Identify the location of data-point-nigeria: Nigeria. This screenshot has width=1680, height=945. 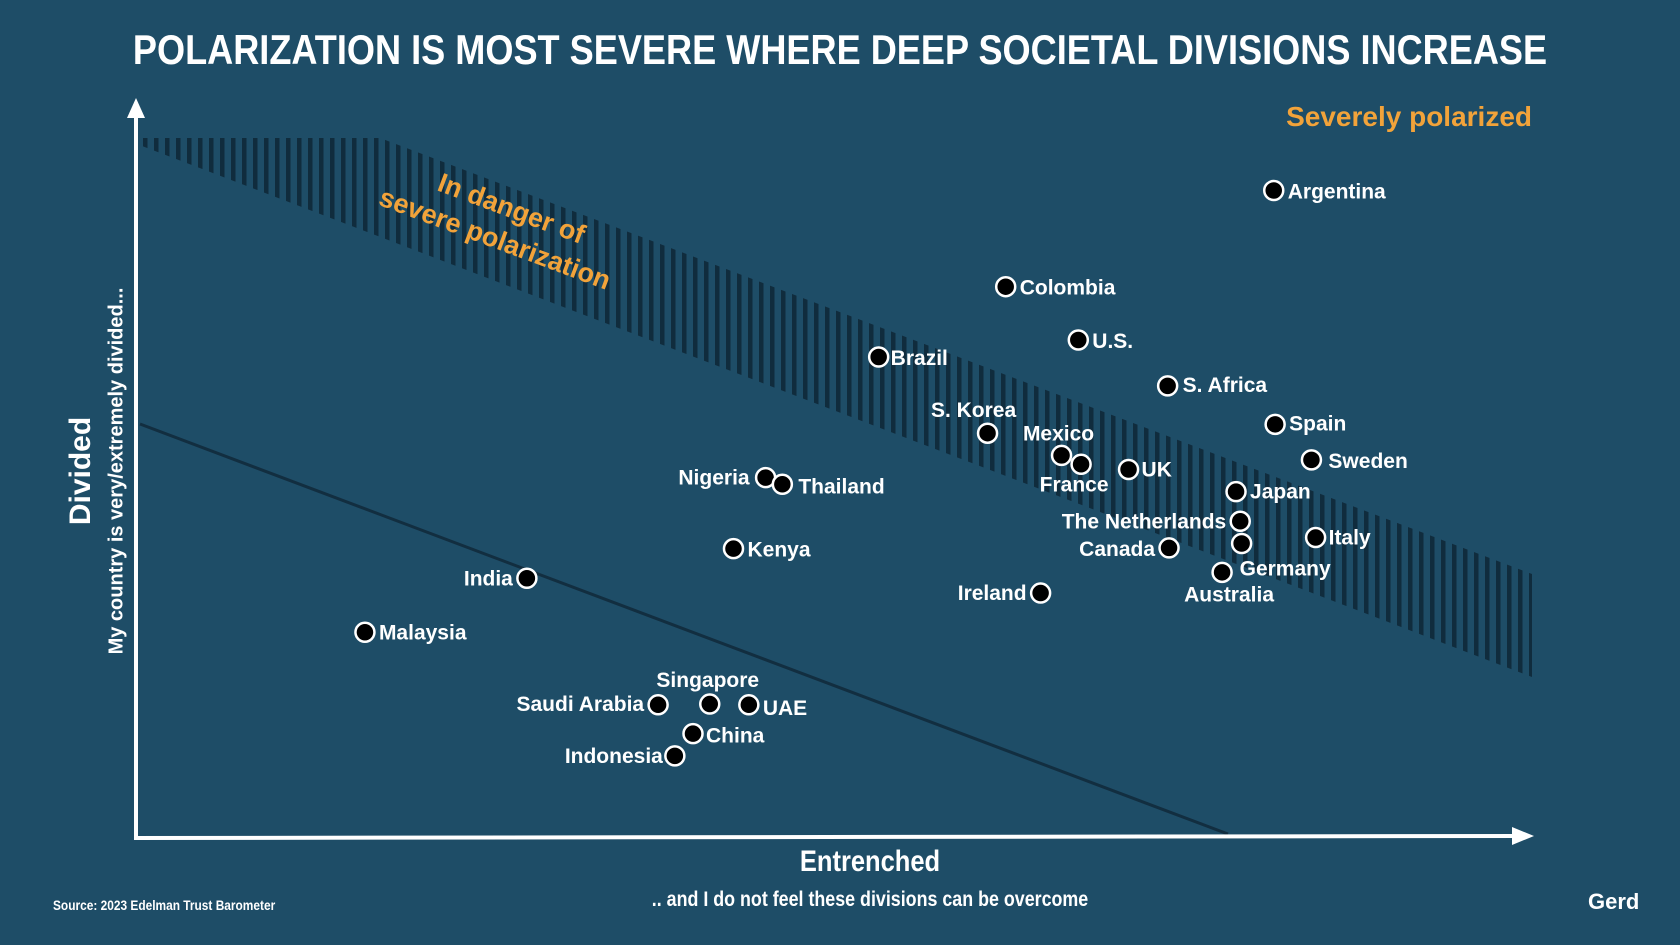
(727, 478).